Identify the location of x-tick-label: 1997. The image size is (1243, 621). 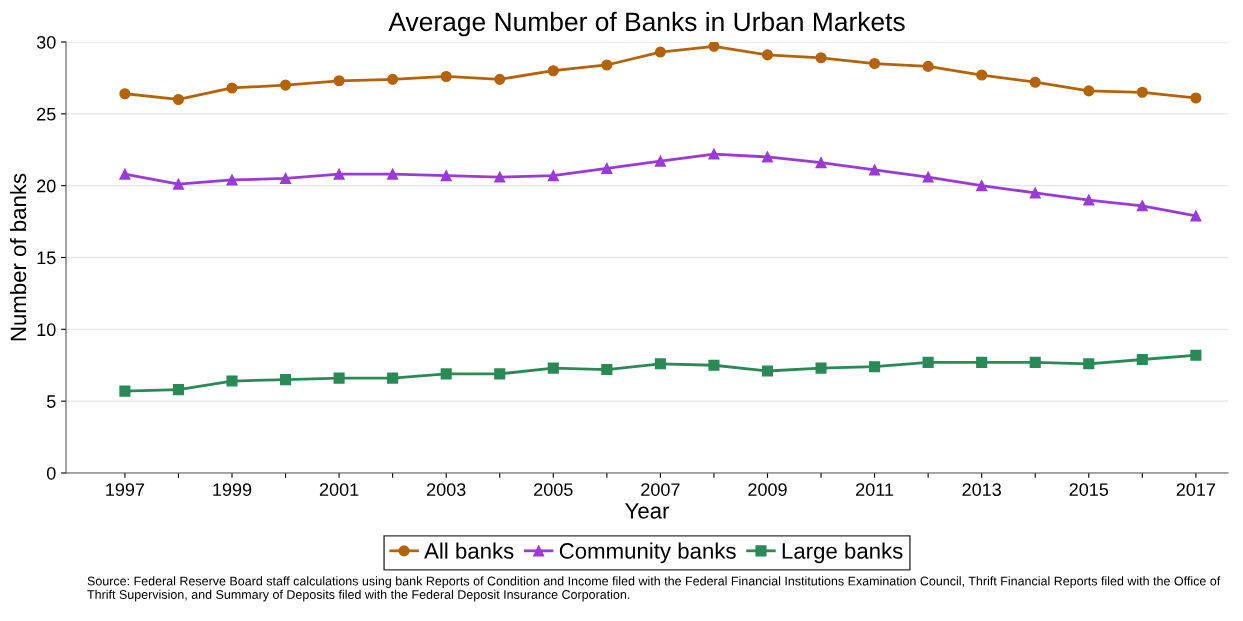
(125, 489).